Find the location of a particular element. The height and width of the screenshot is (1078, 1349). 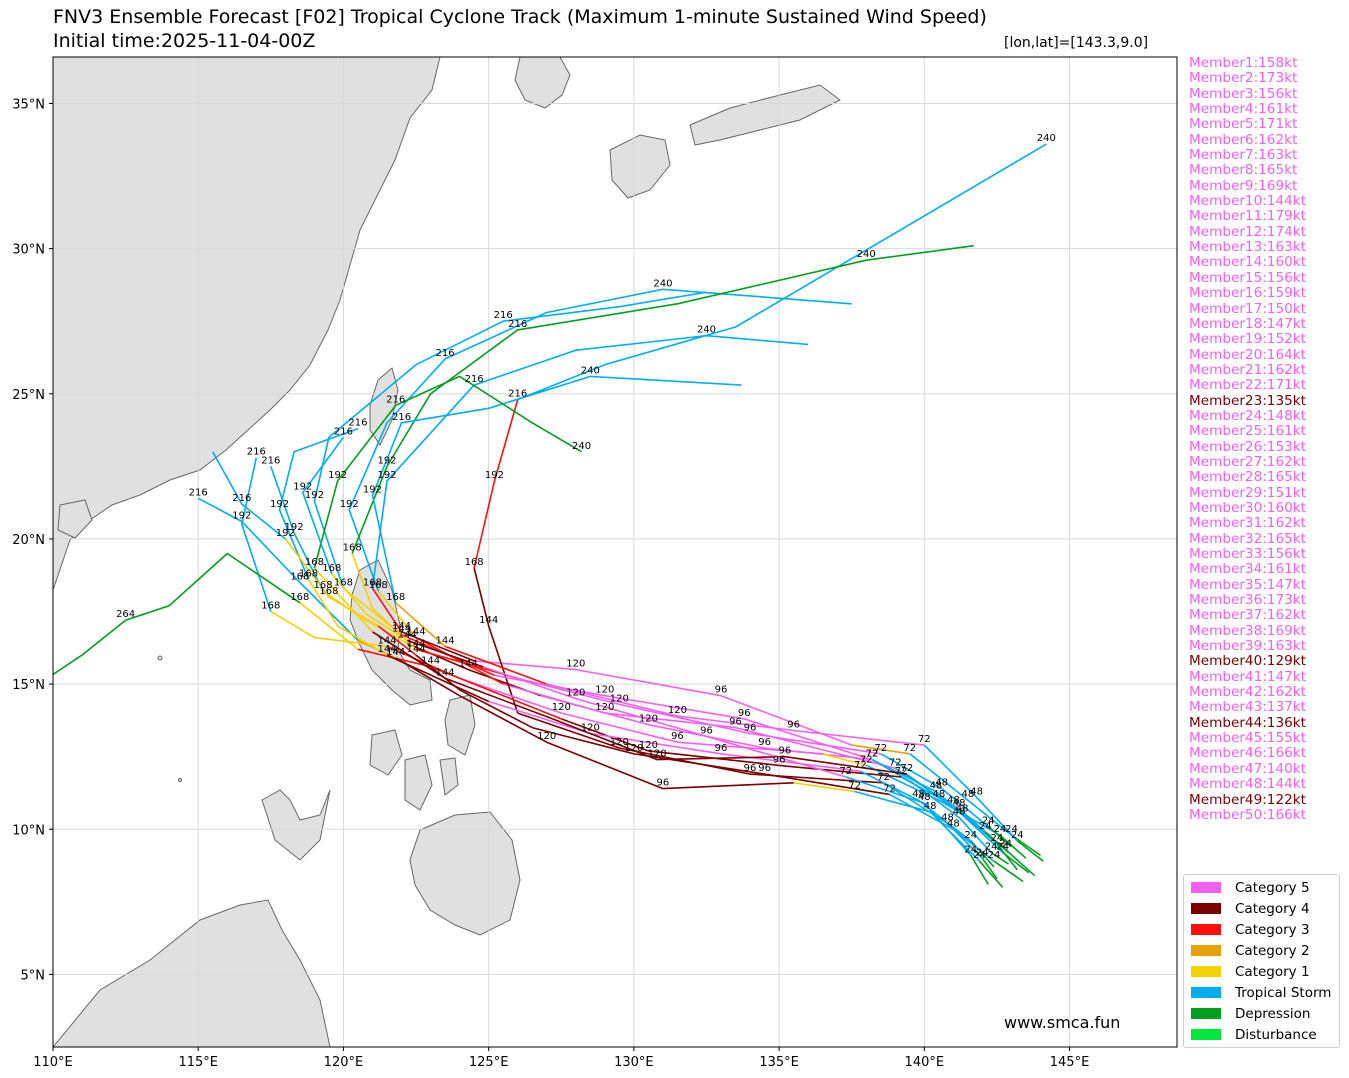

negros-cebu-islands is located at coordinates (418, 782).